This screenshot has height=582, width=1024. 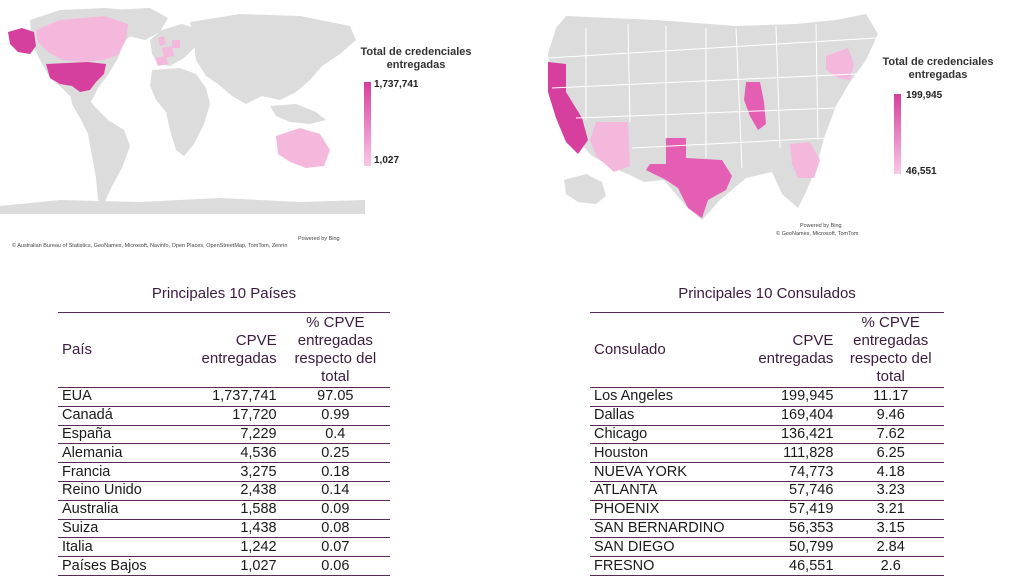 I want to click on map-region-uk, so click(x=162, y=41).